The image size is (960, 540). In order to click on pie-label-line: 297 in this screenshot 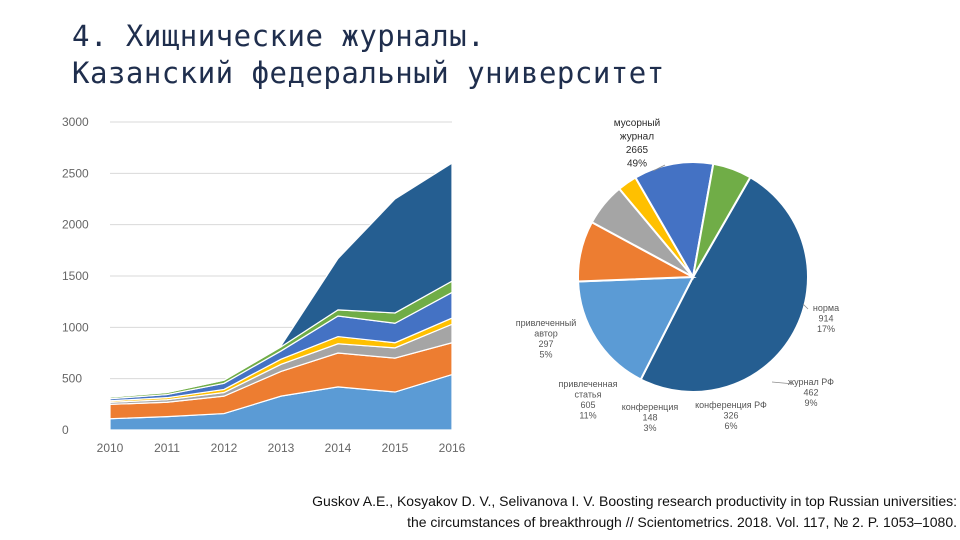, I will do `click(545, 344)`.